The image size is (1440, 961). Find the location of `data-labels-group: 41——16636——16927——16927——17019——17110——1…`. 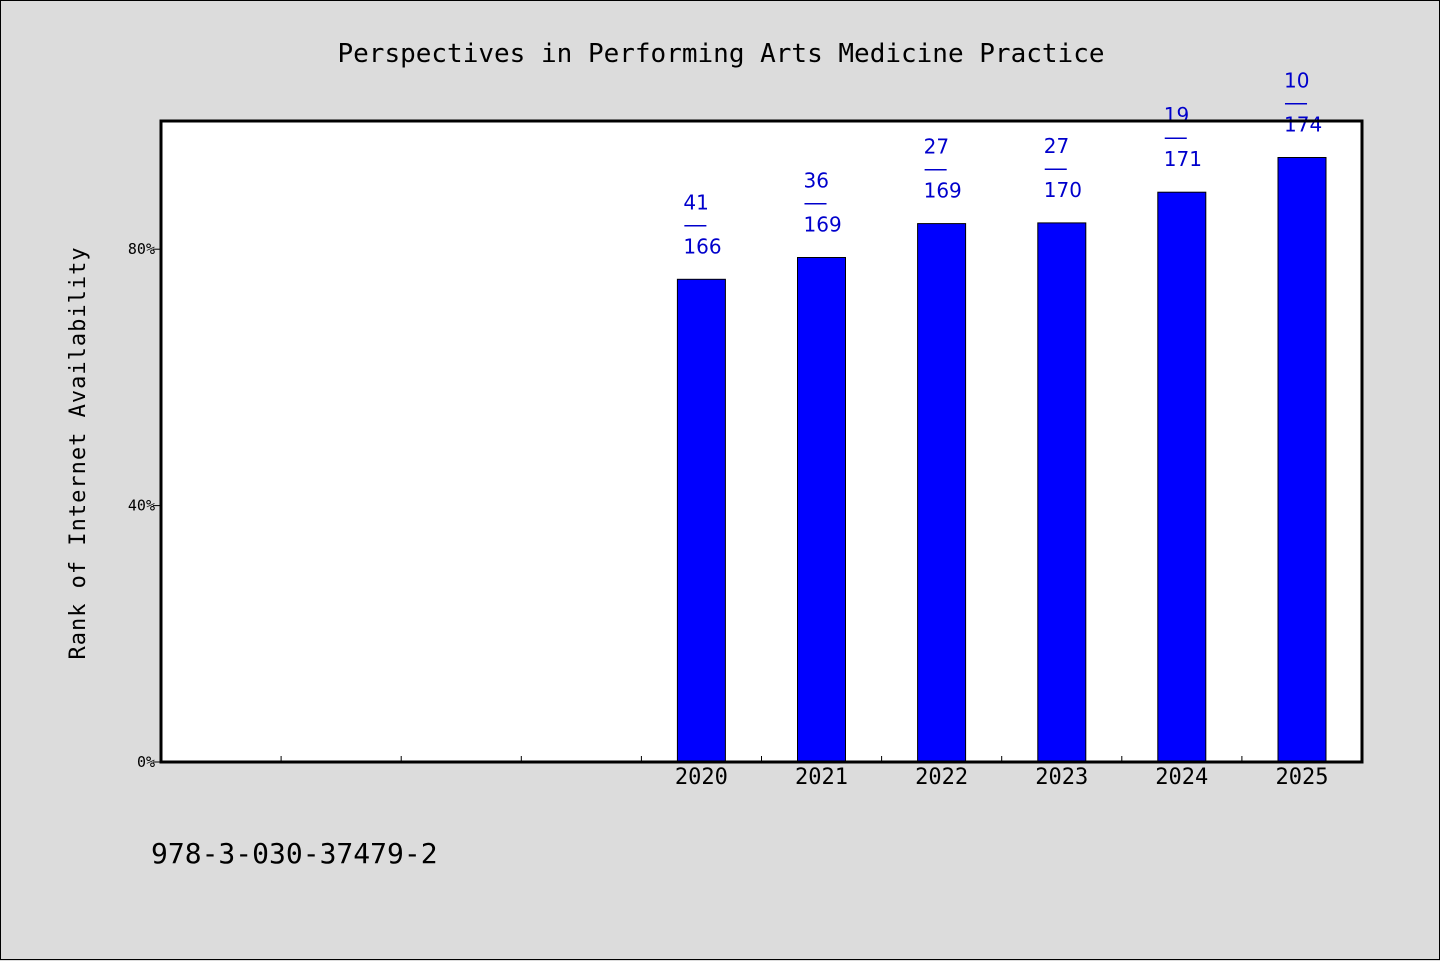

data-labels-group: 41——16636——16927——16927——17019——17110——1… is located at coordinates (1002, 164).